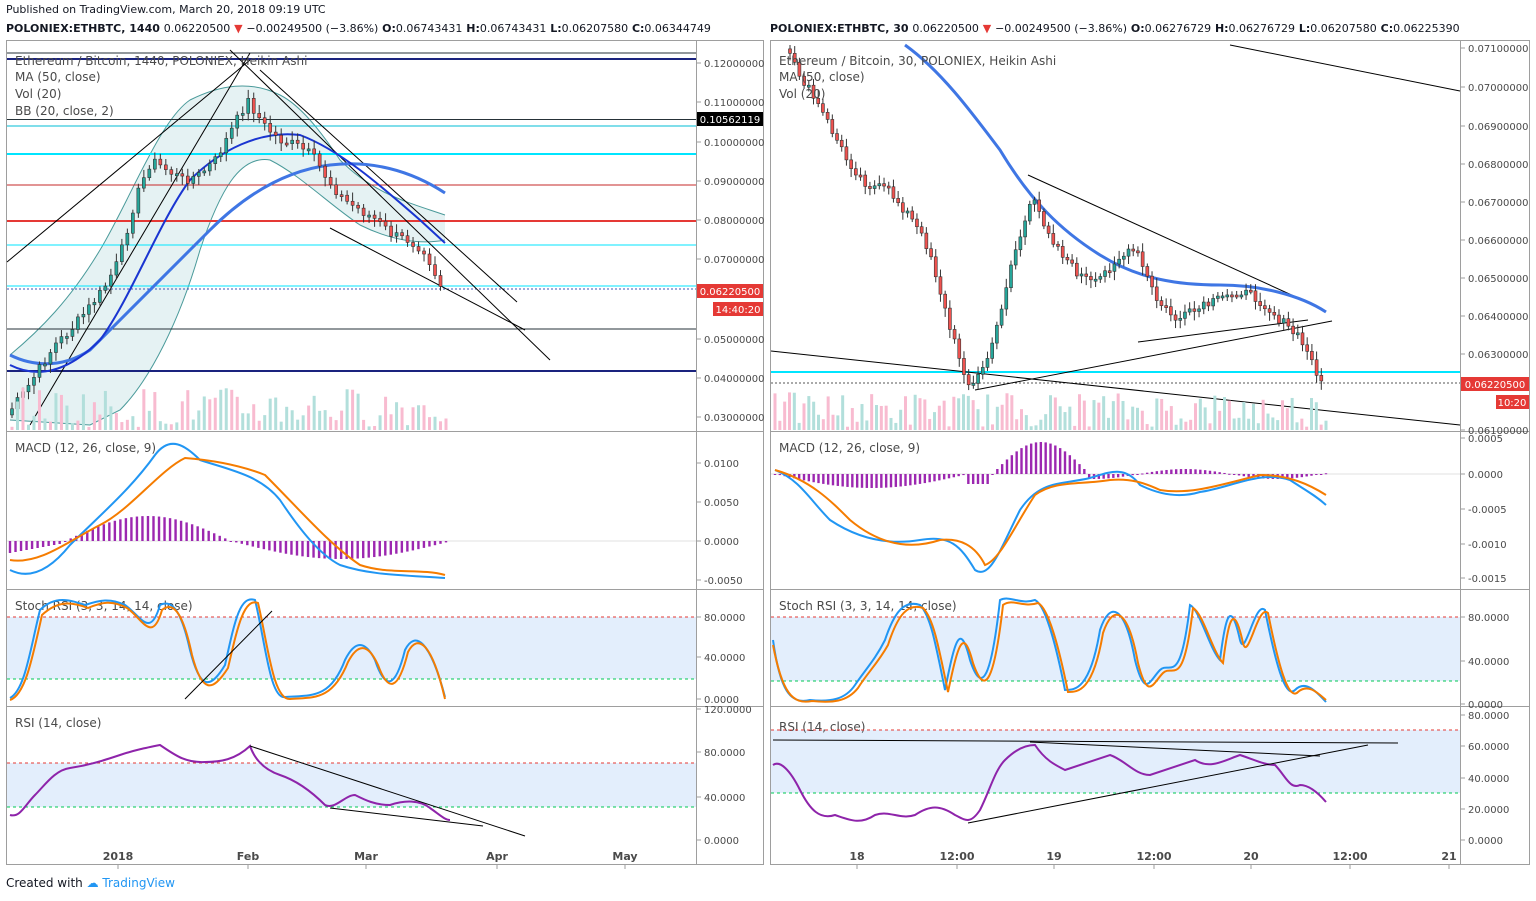  Describe the element at coordinates (839, 28) in the screenshot. I see `right-symbol: POLONIEX:ETHBTC, 30` at that location.